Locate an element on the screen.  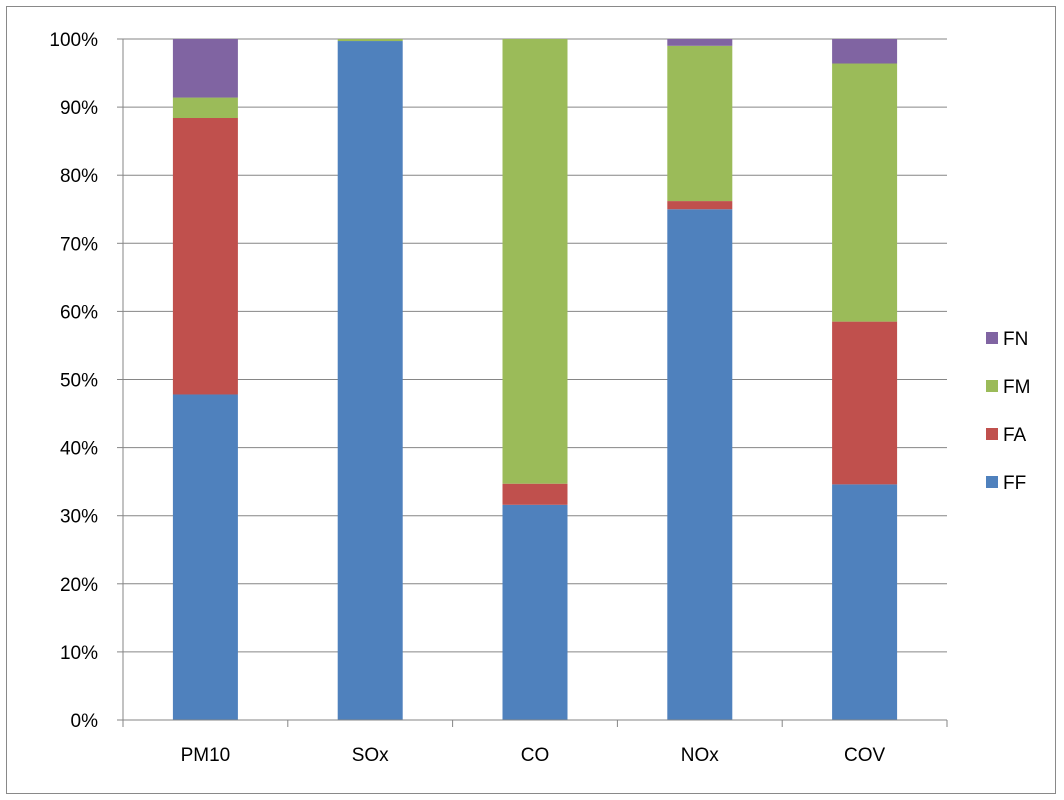
bar-segment-fm-co is located at coordinates (535, 261).